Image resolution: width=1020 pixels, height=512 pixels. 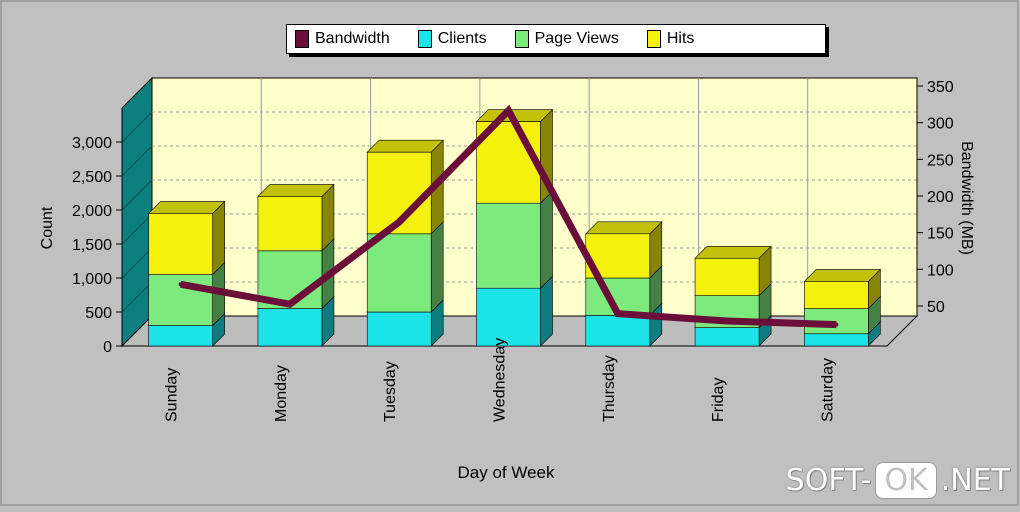 I want to click on y-tick-label: 1,500, so click(x=92, y=245).